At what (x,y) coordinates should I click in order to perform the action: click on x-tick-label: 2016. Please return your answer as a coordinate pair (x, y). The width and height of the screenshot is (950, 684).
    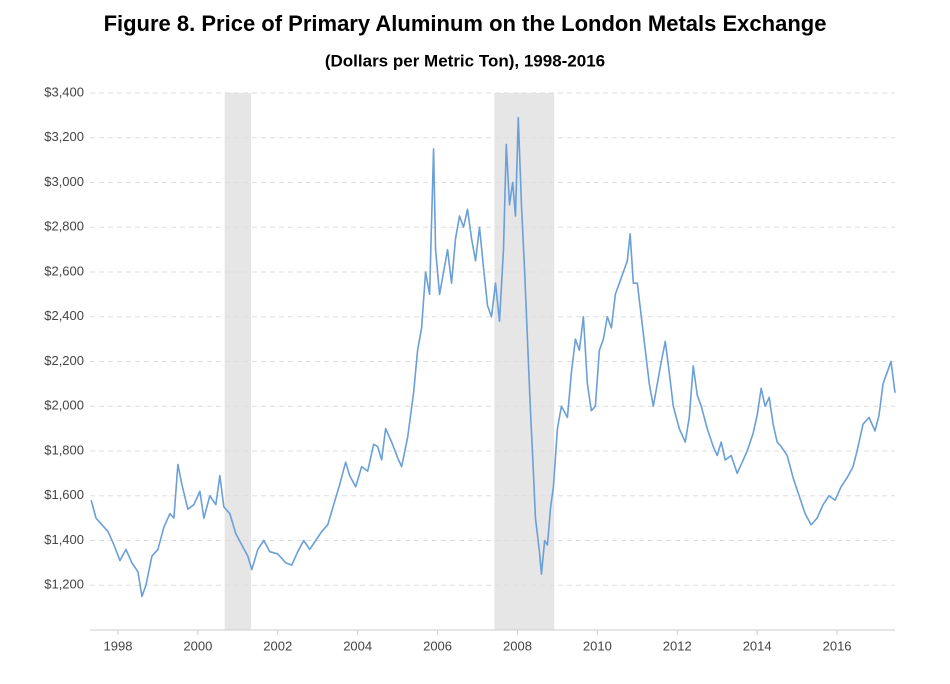
    Looking at the image, I should click on (837, 645).